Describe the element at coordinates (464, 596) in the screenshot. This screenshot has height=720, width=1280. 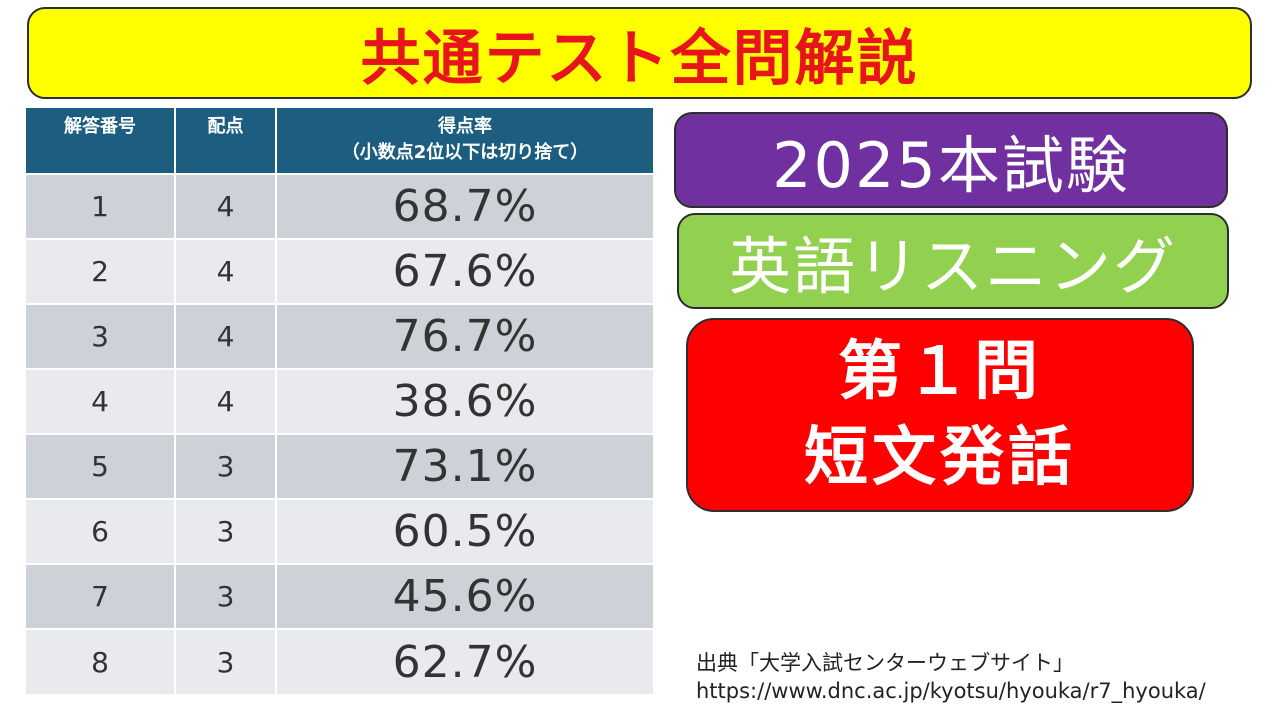
I see `score-rate-cell: 45.6%` at that location.